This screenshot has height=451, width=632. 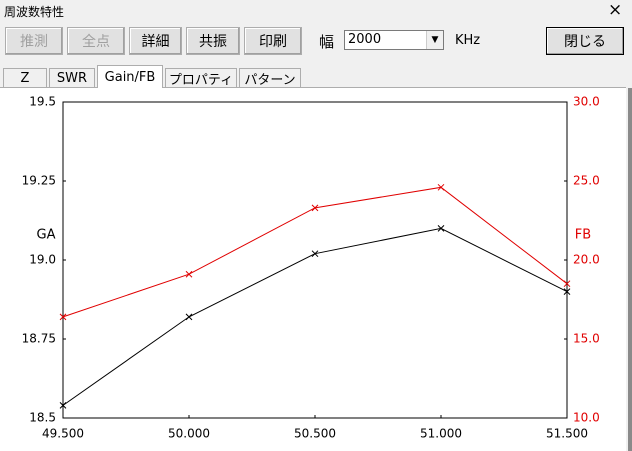 I want to click on x-tick-label: 50.000, so click(x=189, y=434).